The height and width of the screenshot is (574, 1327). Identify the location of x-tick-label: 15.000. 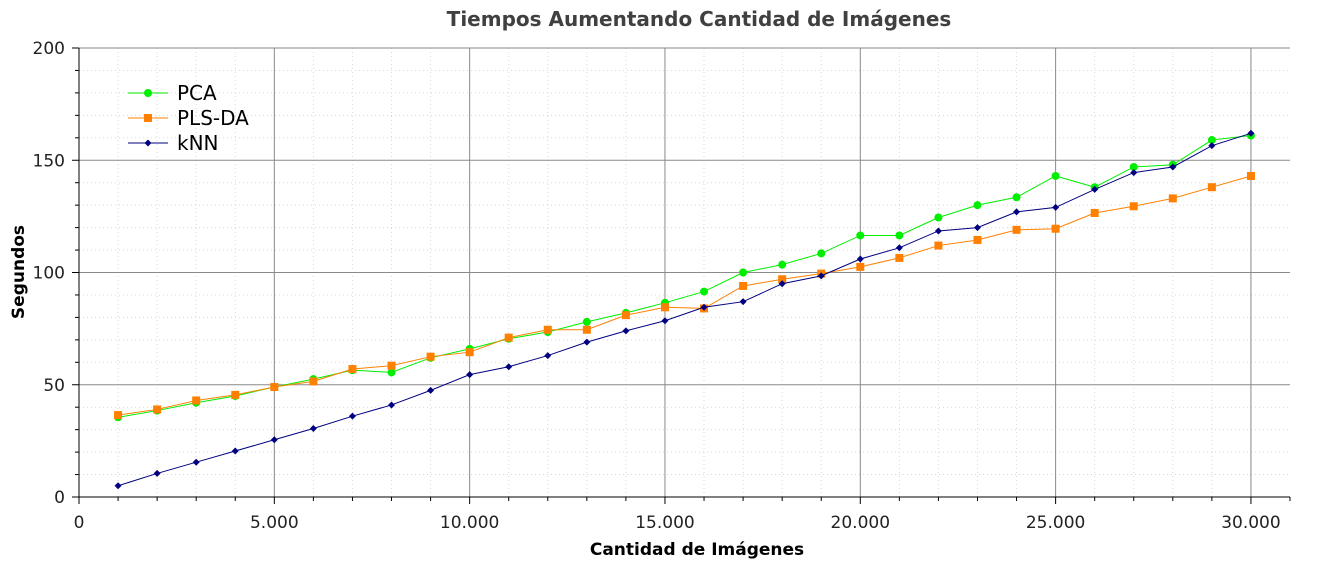
(664, 523).